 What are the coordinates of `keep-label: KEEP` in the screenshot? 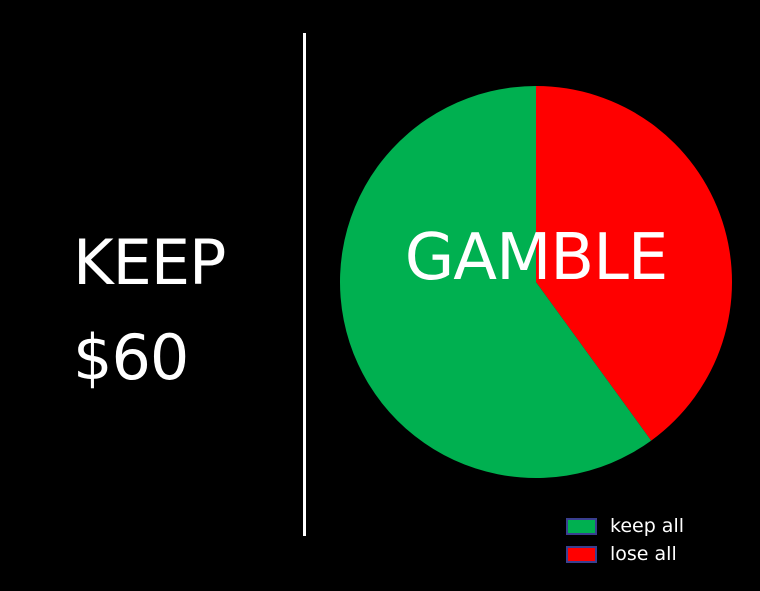 It's located at (149, 262).